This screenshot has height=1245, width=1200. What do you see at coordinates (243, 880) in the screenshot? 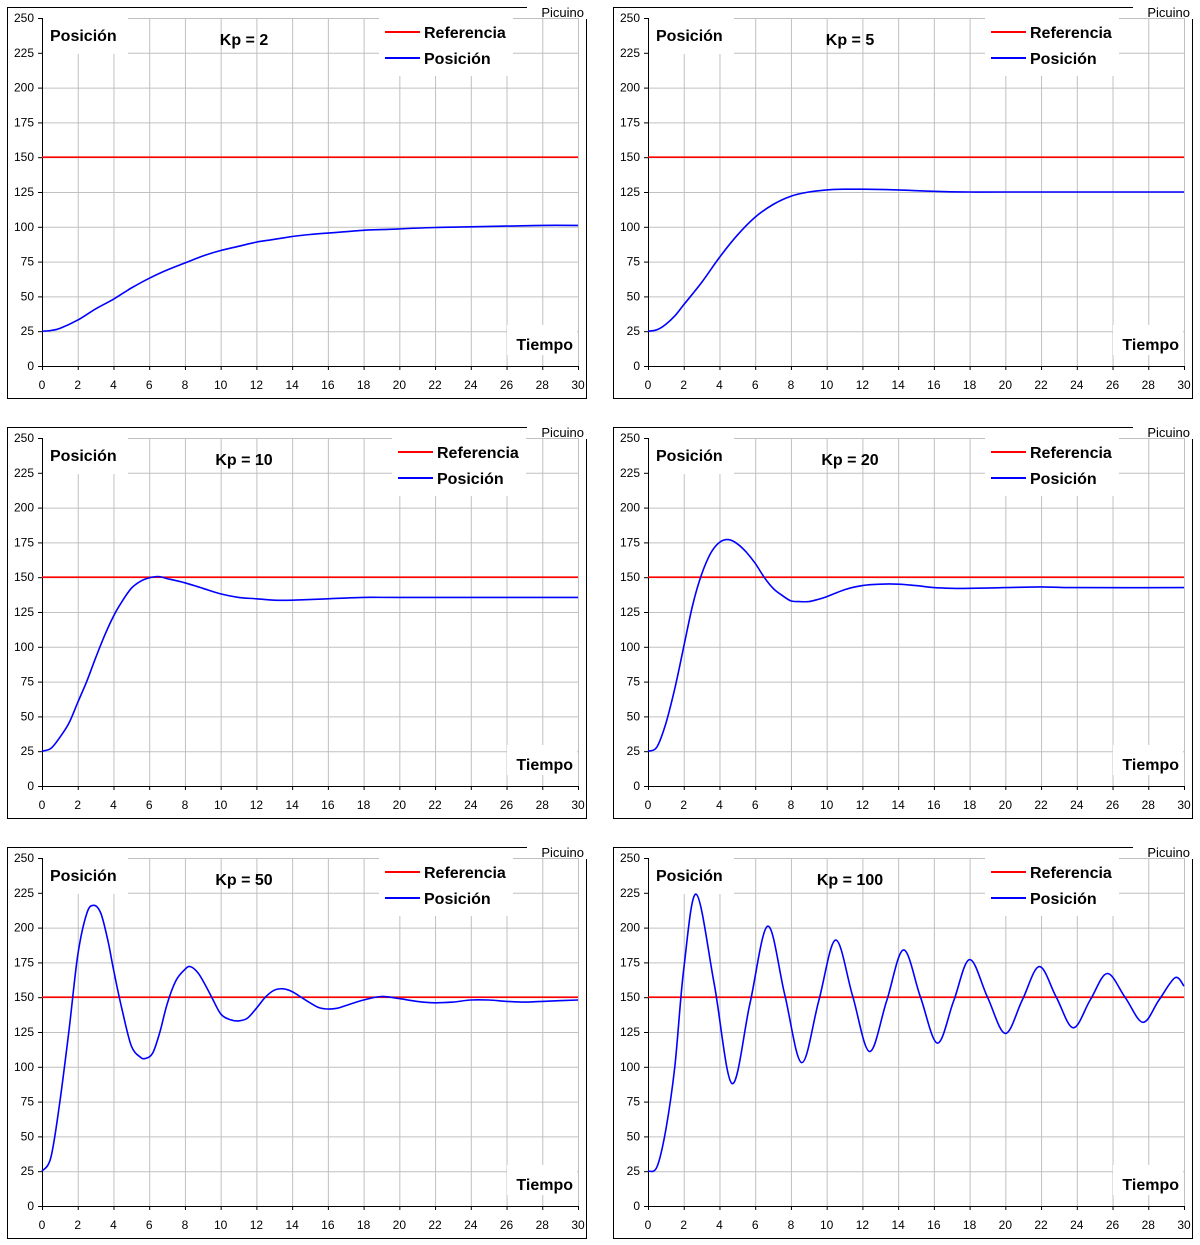
I see `chart-title: Kp = 50` at bounding box center [243, 880].